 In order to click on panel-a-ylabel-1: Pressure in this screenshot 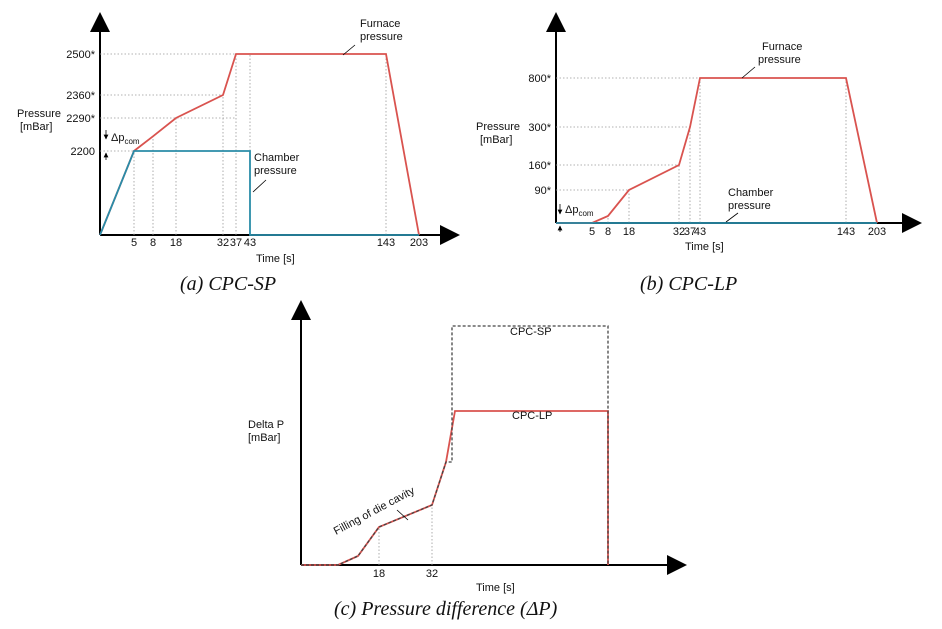, I will do `click(39, 114)`.